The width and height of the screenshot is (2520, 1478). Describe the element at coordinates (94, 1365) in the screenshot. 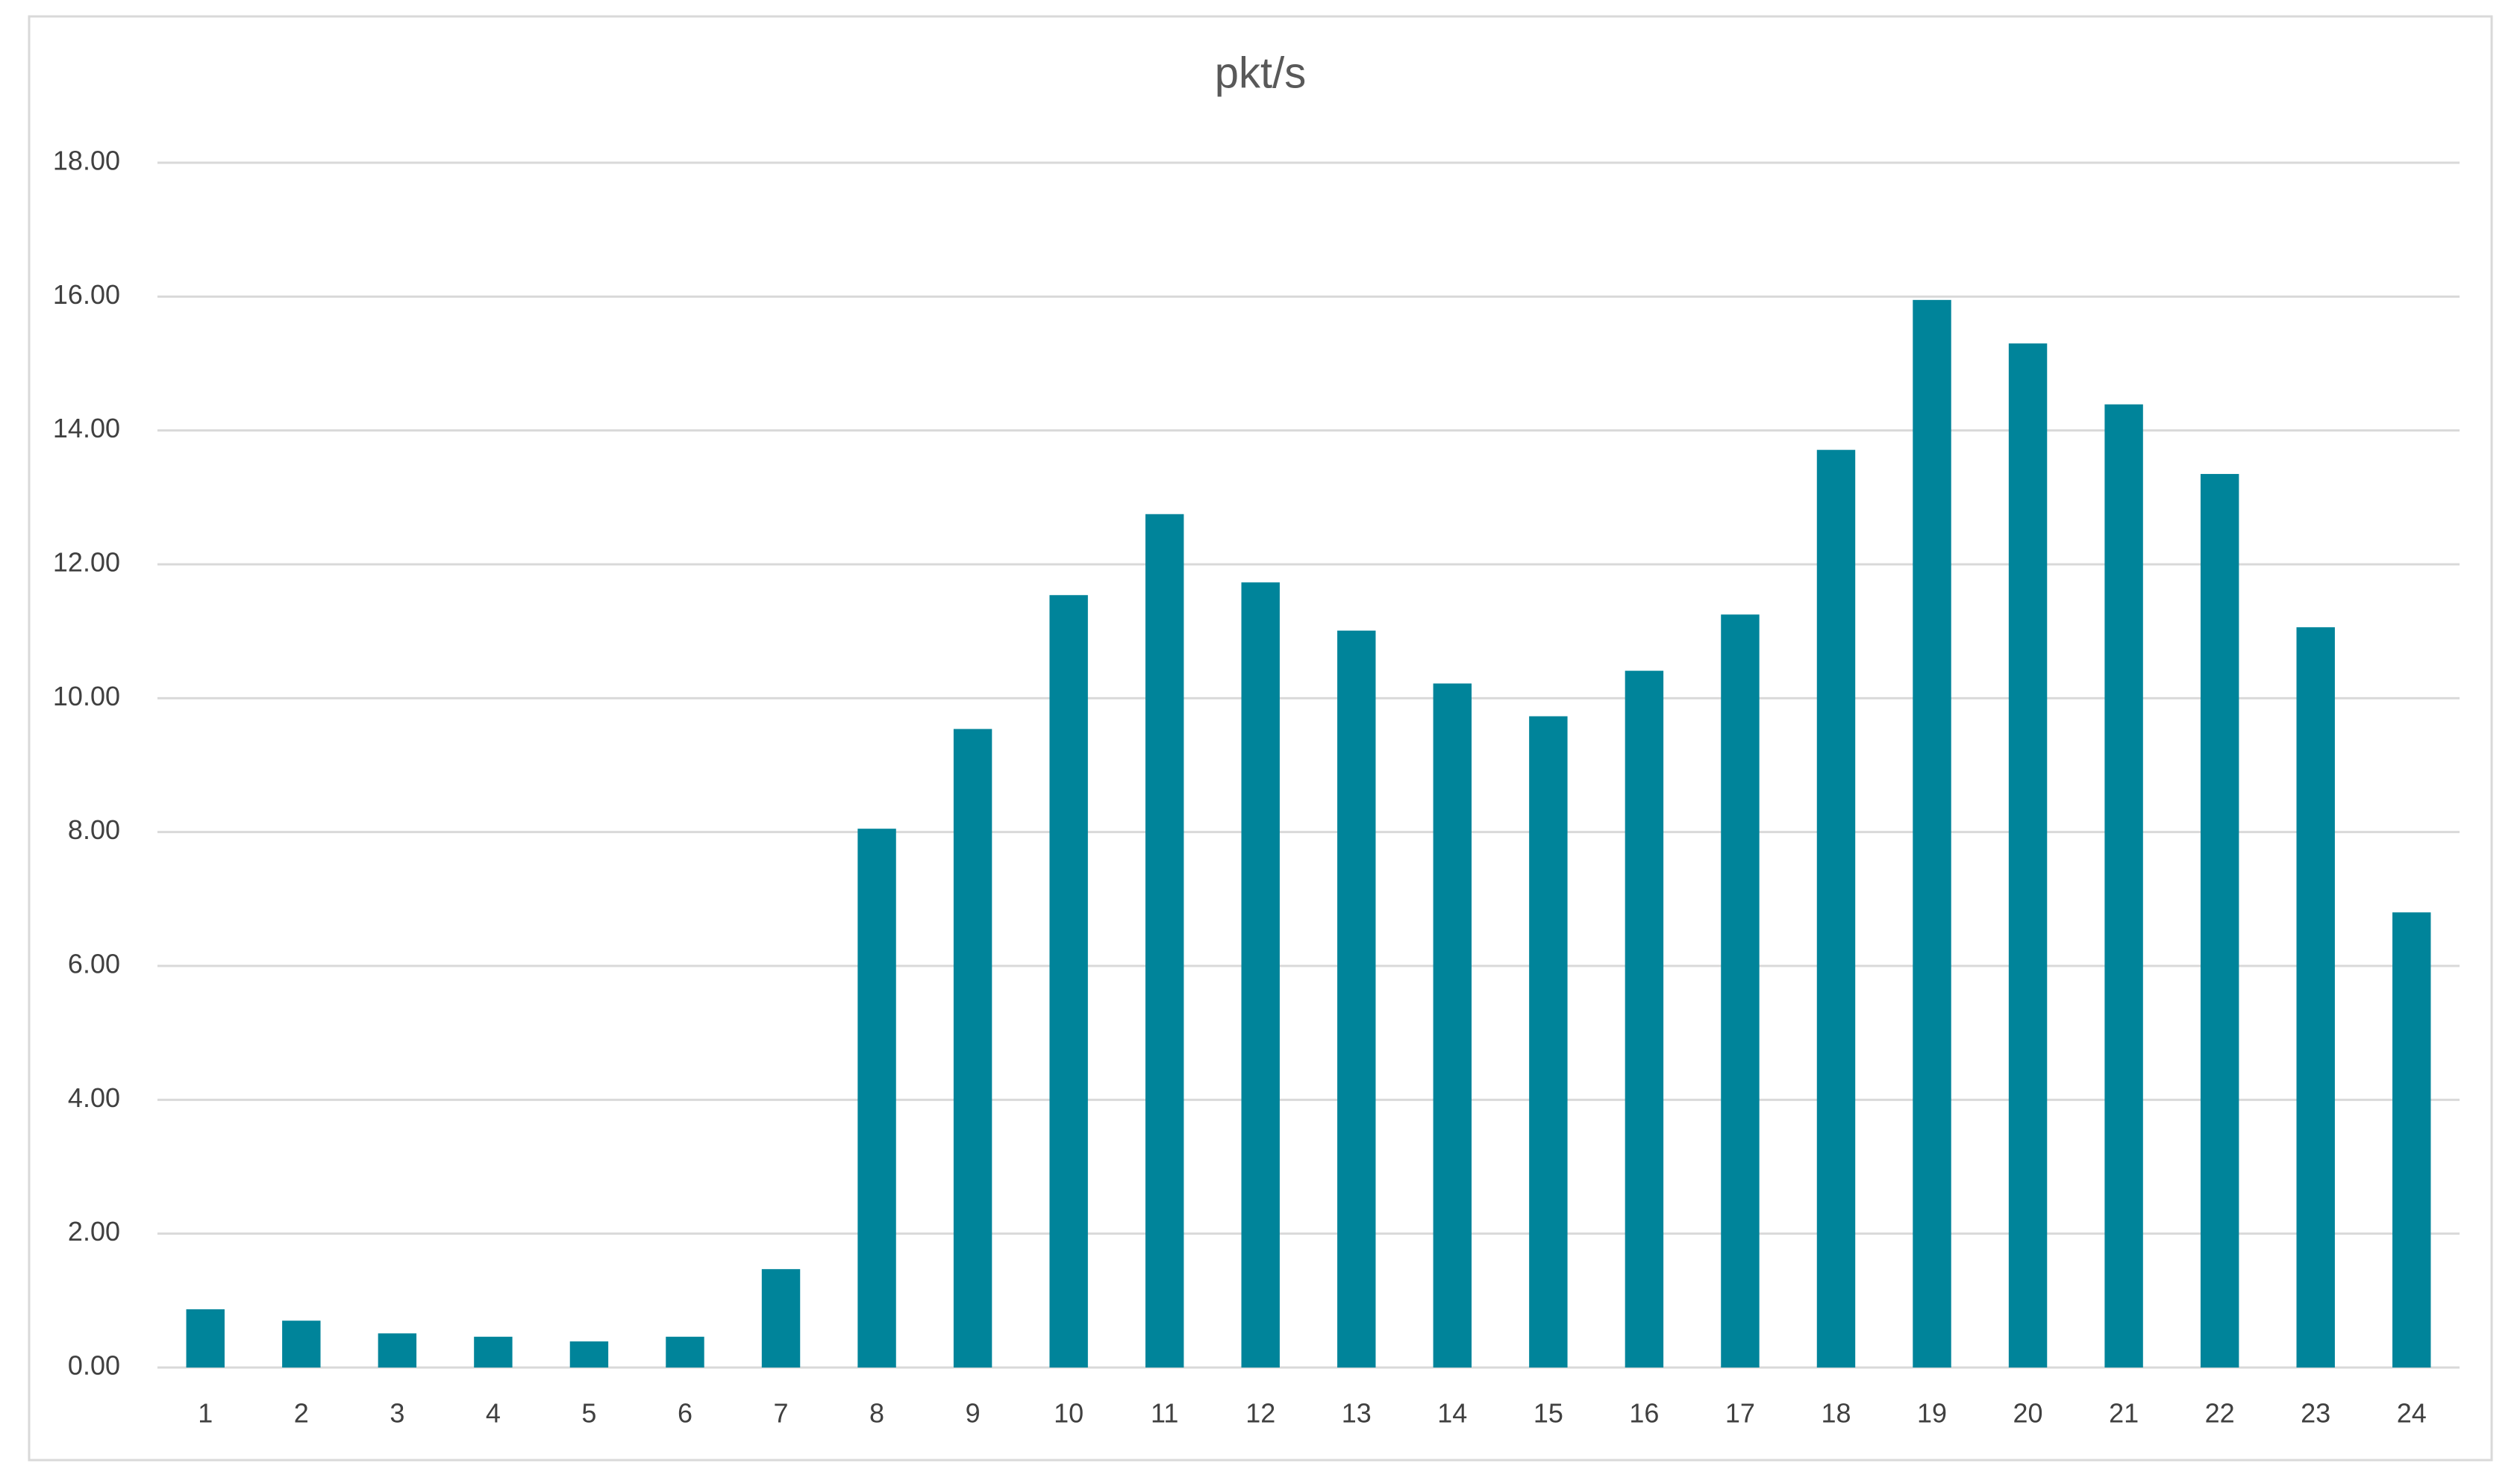

I see `y-tick-label: 0.00` at that location.